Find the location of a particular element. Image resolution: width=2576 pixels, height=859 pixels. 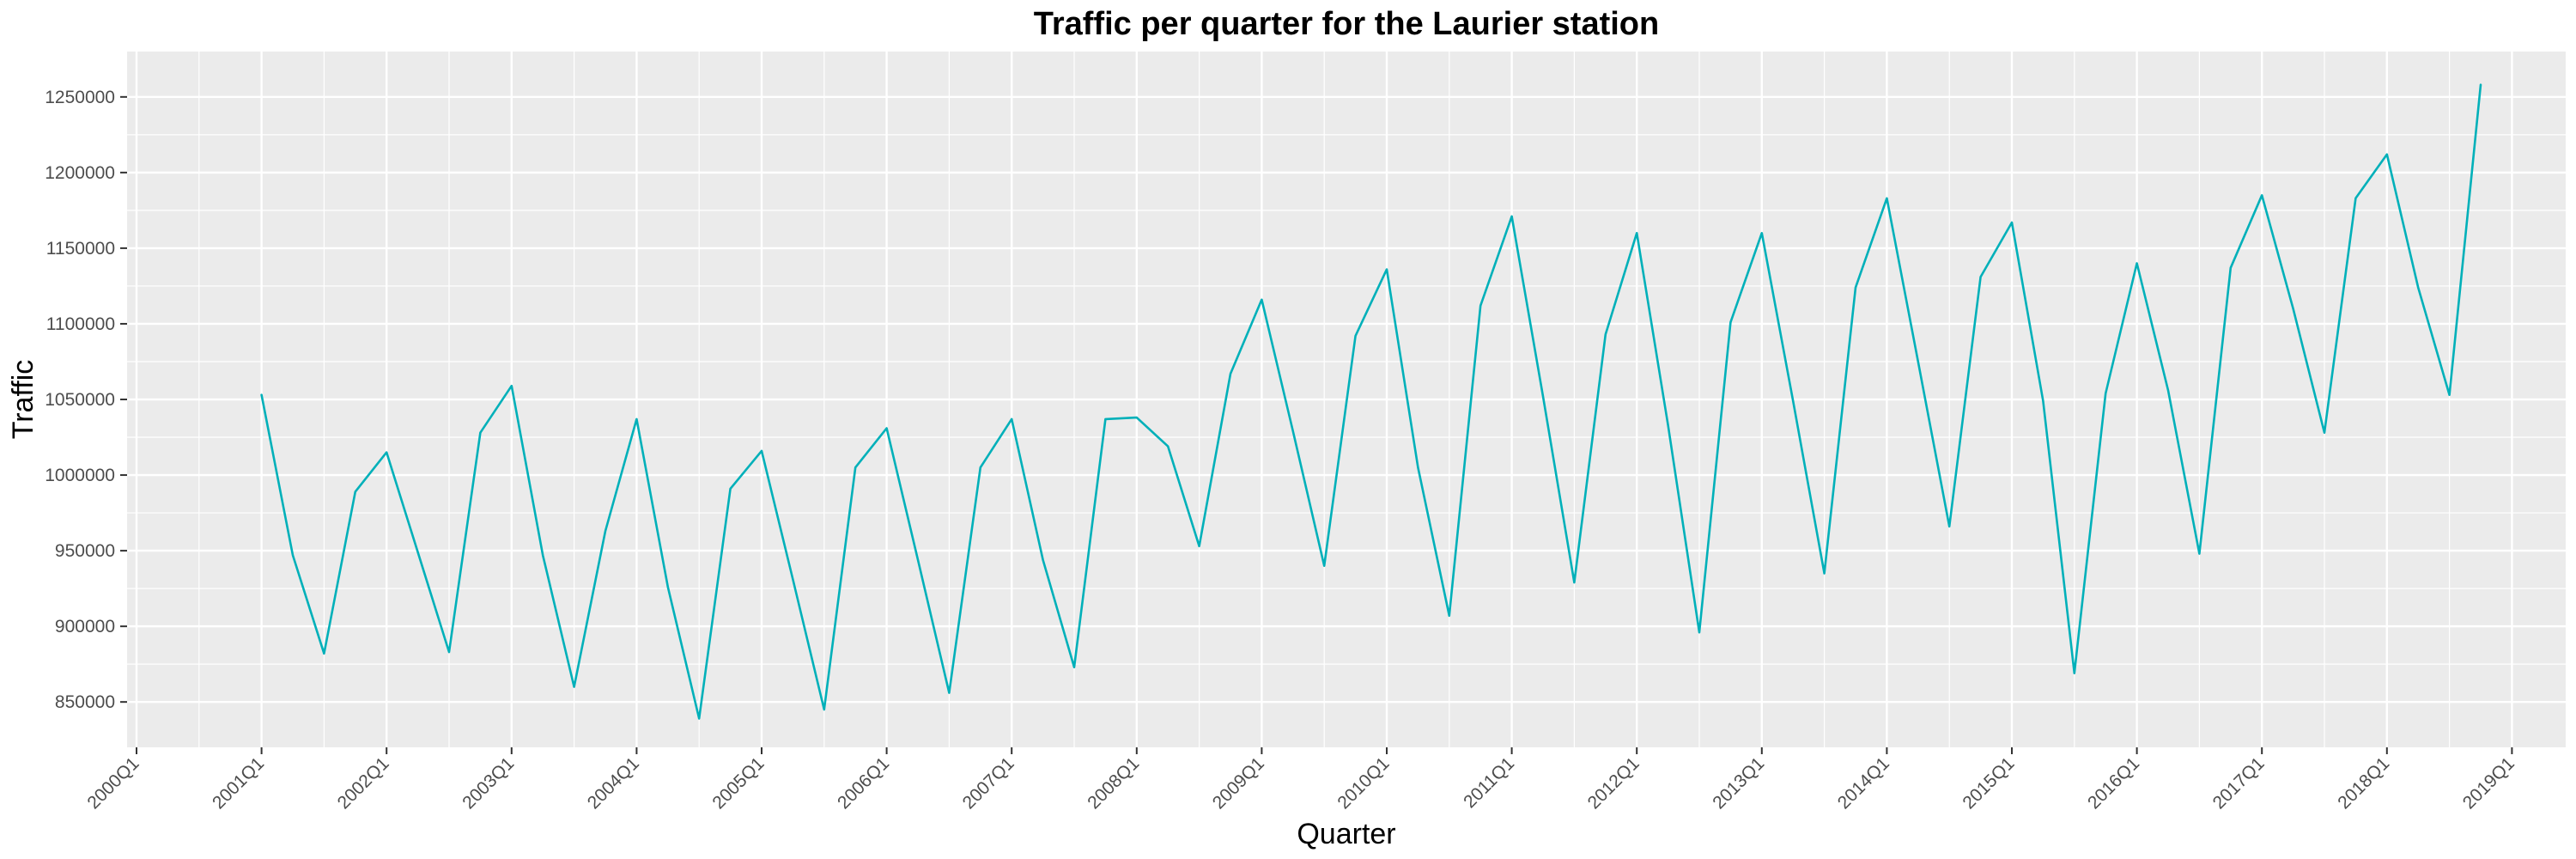

x-tick-label: 2009Q1 is located at coordinates (1239, 783).